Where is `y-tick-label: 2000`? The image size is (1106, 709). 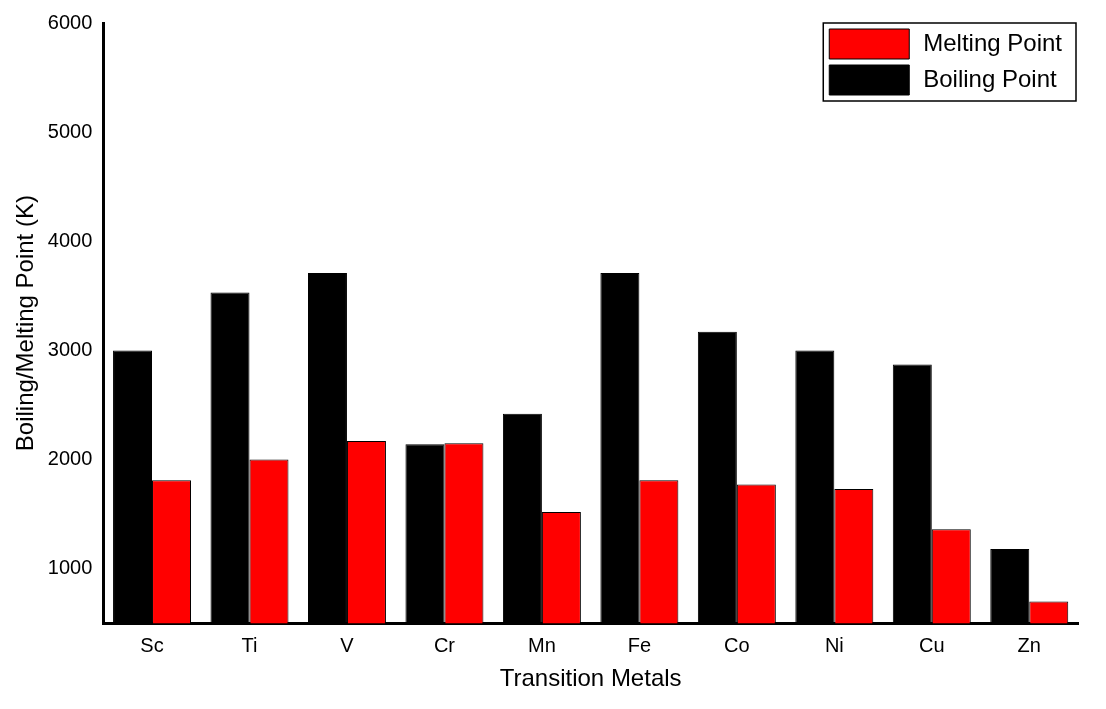
y-tick-label: 2000 is located at coordinates (70, 458).